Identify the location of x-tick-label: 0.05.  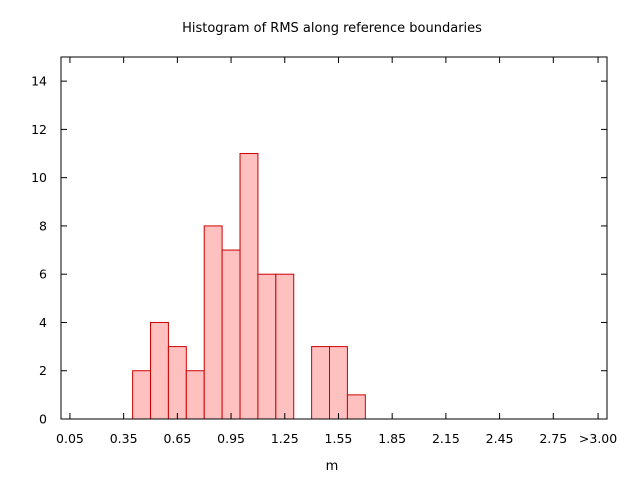
(70, 438).